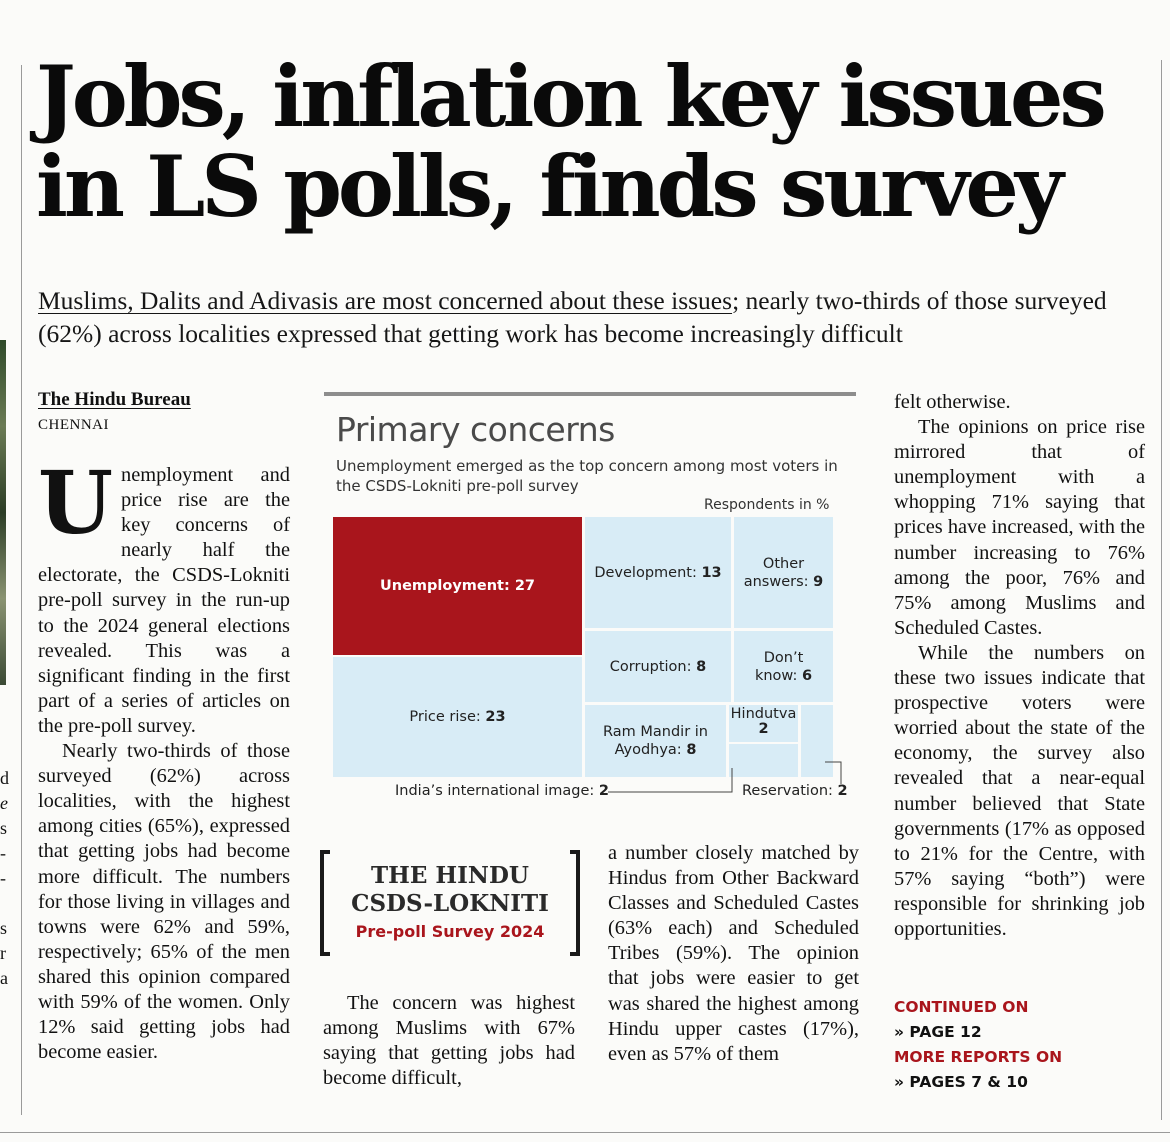 This screenshot has width=1170, height=1142. Describe the element at coordinates (75, 503) in the screenshot. I see `drop-cap: U` at that location.